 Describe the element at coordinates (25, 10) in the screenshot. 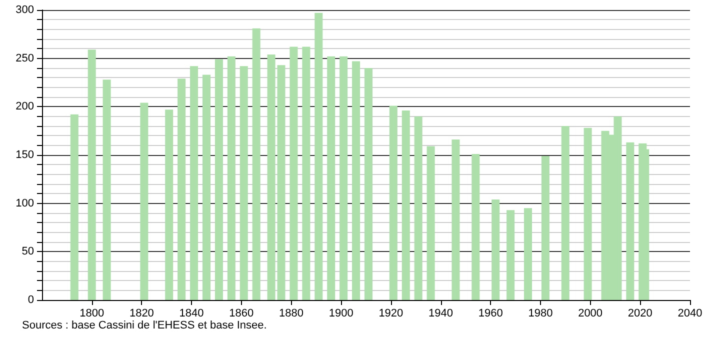

I see `y-tick-label: 300` at that location.